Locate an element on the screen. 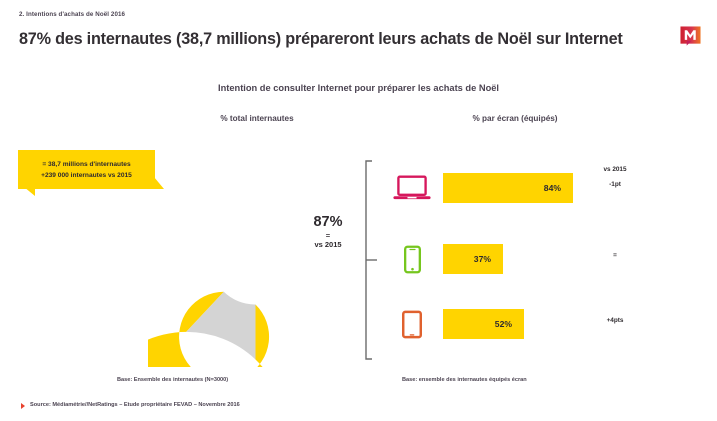 This screenshot has height=421, width=717. callout-background is located at coordinates (86, 169).